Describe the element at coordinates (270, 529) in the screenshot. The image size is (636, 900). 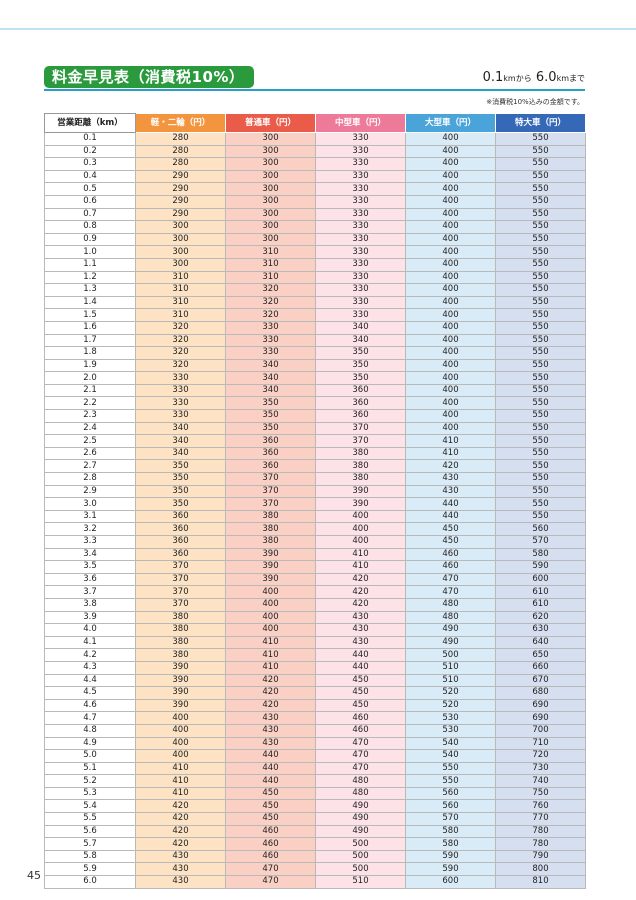
I see `standard-fare-cell: 380` at that location.